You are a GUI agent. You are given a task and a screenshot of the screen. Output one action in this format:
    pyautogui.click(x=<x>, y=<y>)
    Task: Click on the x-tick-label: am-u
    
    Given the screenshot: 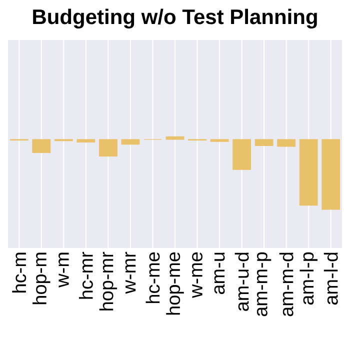 What is the action you would take?
    pyautogui.click(x=219, y=273)
    